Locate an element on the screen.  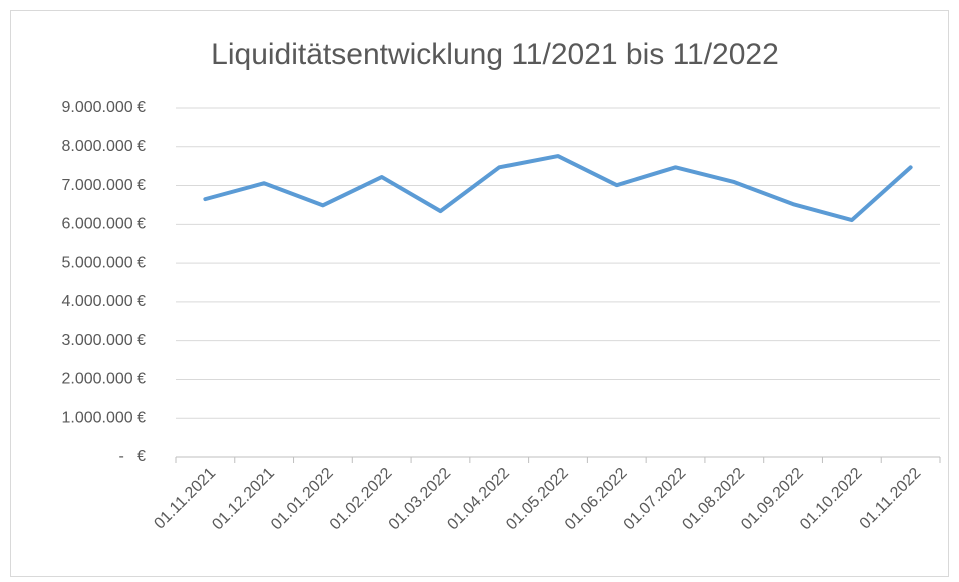
y-tick-label: 7.000.000 € is located at coordinates (103, 185).